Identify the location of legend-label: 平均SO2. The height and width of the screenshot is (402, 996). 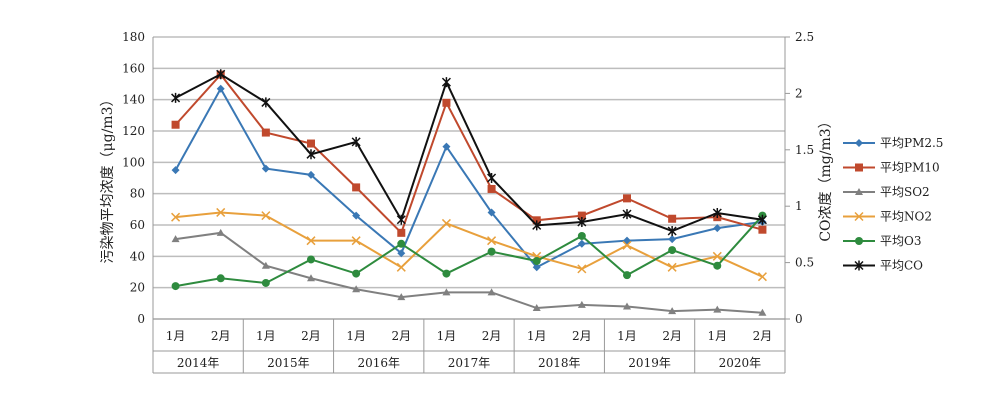
(905, 192).